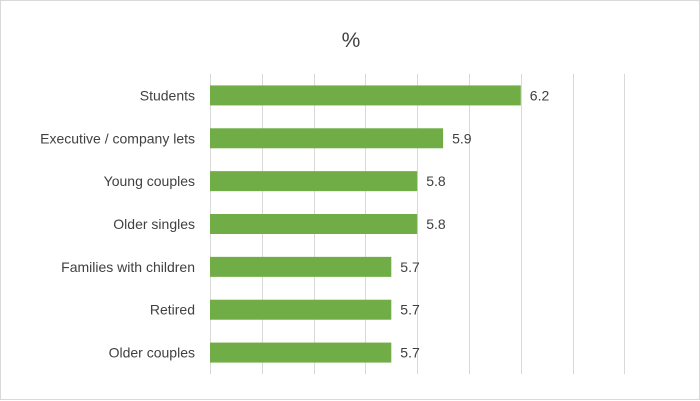 The height and width of the screenshot is (401, 700). Describe the element at coordinates (152, 353) in the screenshot. I see `category-label: Older couples` at that location.